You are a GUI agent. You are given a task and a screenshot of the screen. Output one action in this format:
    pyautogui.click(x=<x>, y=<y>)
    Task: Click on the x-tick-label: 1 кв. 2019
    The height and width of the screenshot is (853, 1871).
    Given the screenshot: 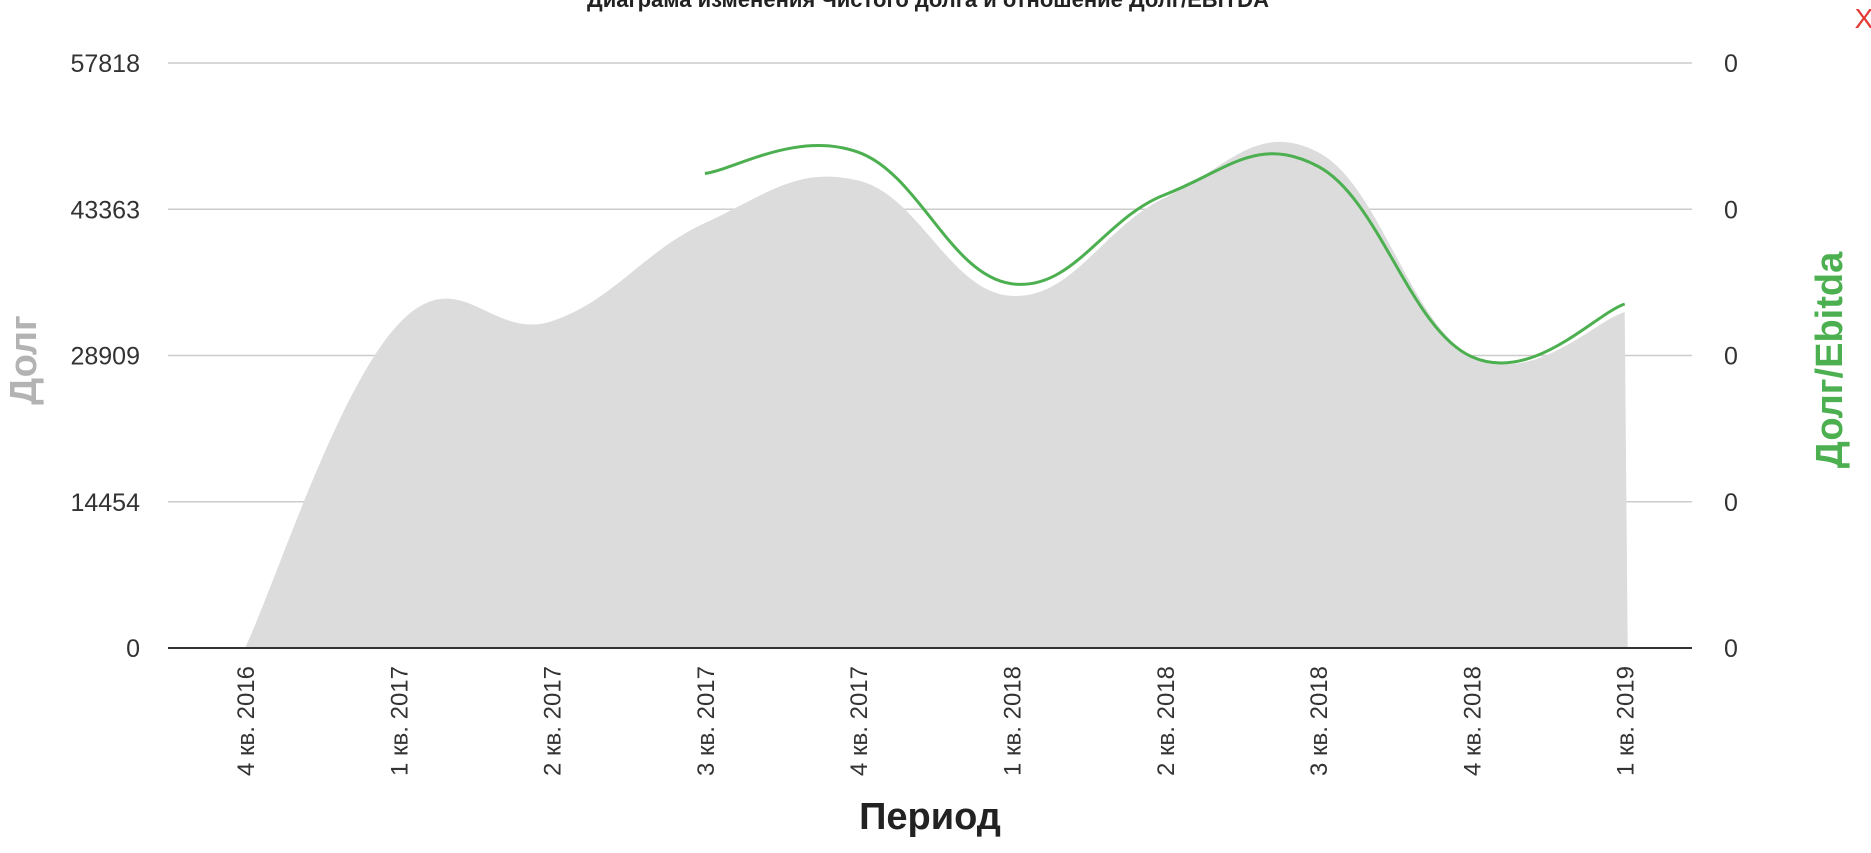 What is the action you would take?
    pyautogui.click(x=1626, y=721)
    